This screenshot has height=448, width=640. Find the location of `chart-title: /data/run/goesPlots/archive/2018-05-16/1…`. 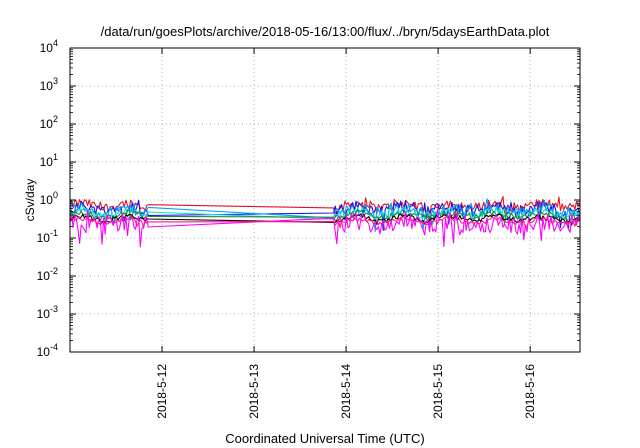

chart-title: /data/run/goesPlots/archive/2018-05-16/1… is located at coordinates (325, 31).